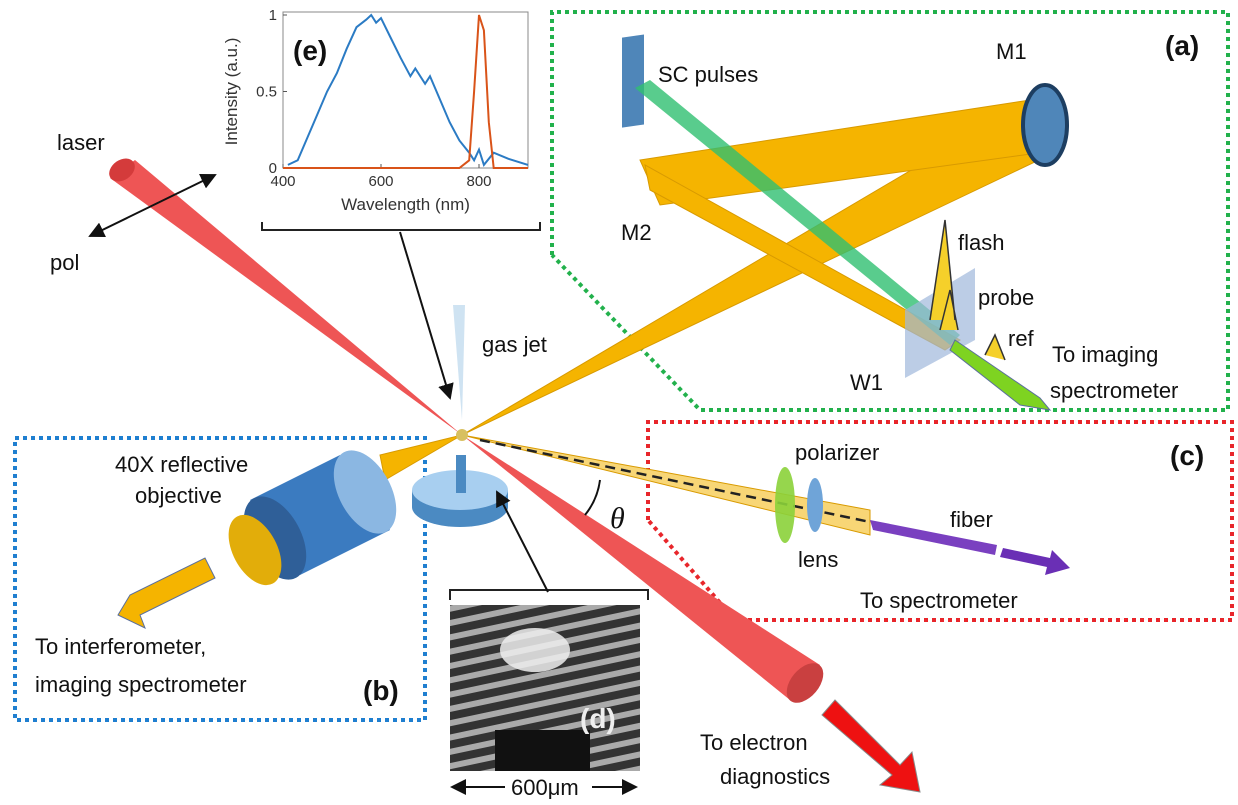  What do you see at coordinates (636, 232) in the screenshot?
I see `label: M2` at bounding box center [636, 232].